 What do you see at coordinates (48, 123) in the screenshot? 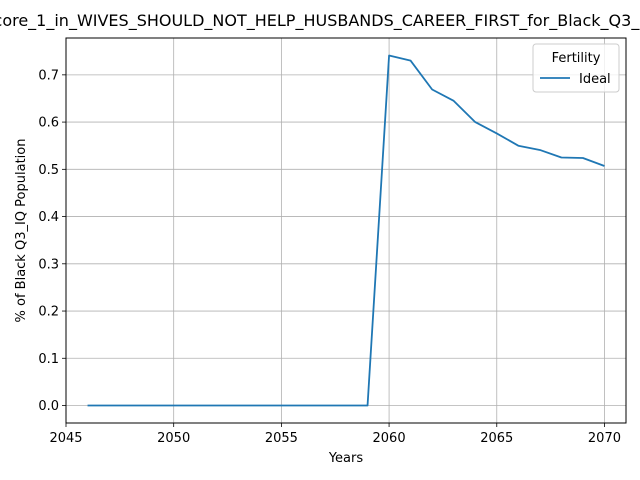
I see `y-tick-label: 0.6` at bounding box center [48, 123].